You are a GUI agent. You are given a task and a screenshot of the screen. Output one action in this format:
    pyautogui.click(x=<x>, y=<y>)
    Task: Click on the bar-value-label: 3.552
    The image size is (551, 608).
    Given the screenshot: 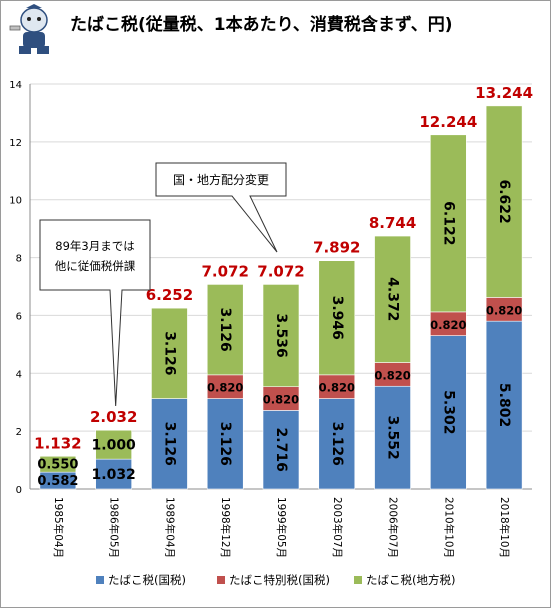 What is the action you would take?
    pyautogui.click(x=393, y=437)
    